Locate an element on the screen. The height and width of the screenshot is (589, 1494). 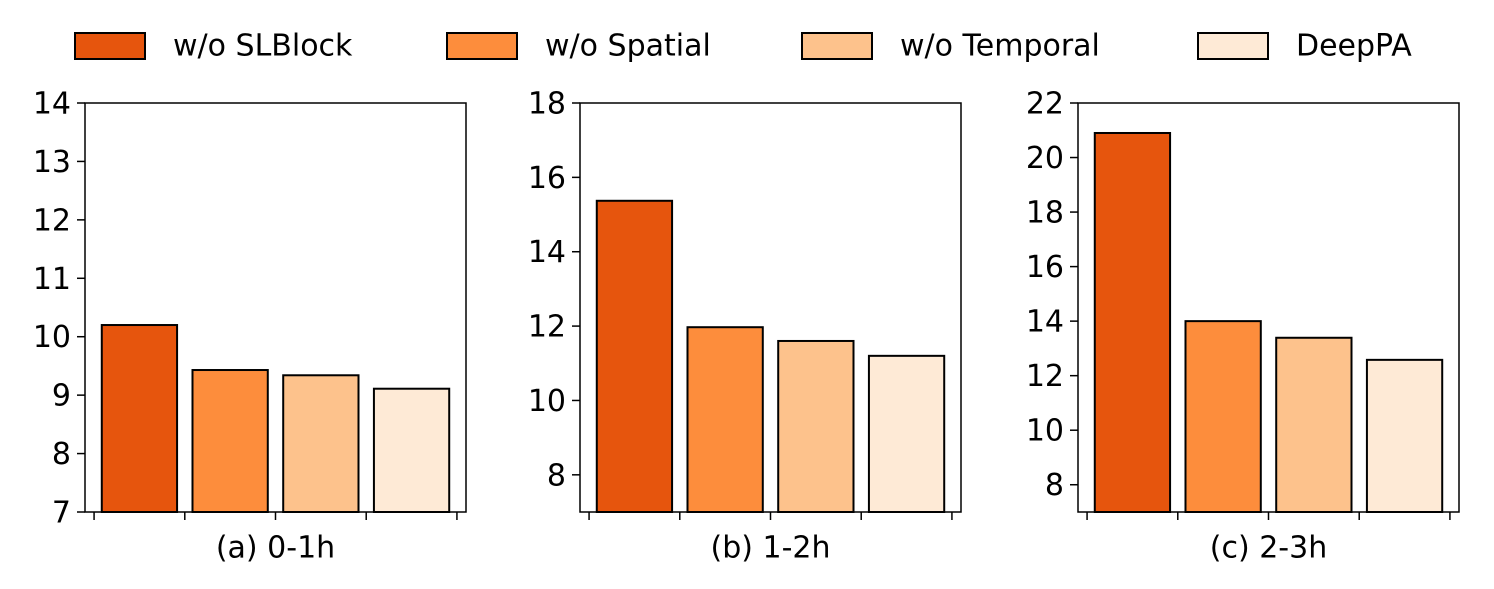
y-tick-label: 20 is located at coordinates (1045, 158).